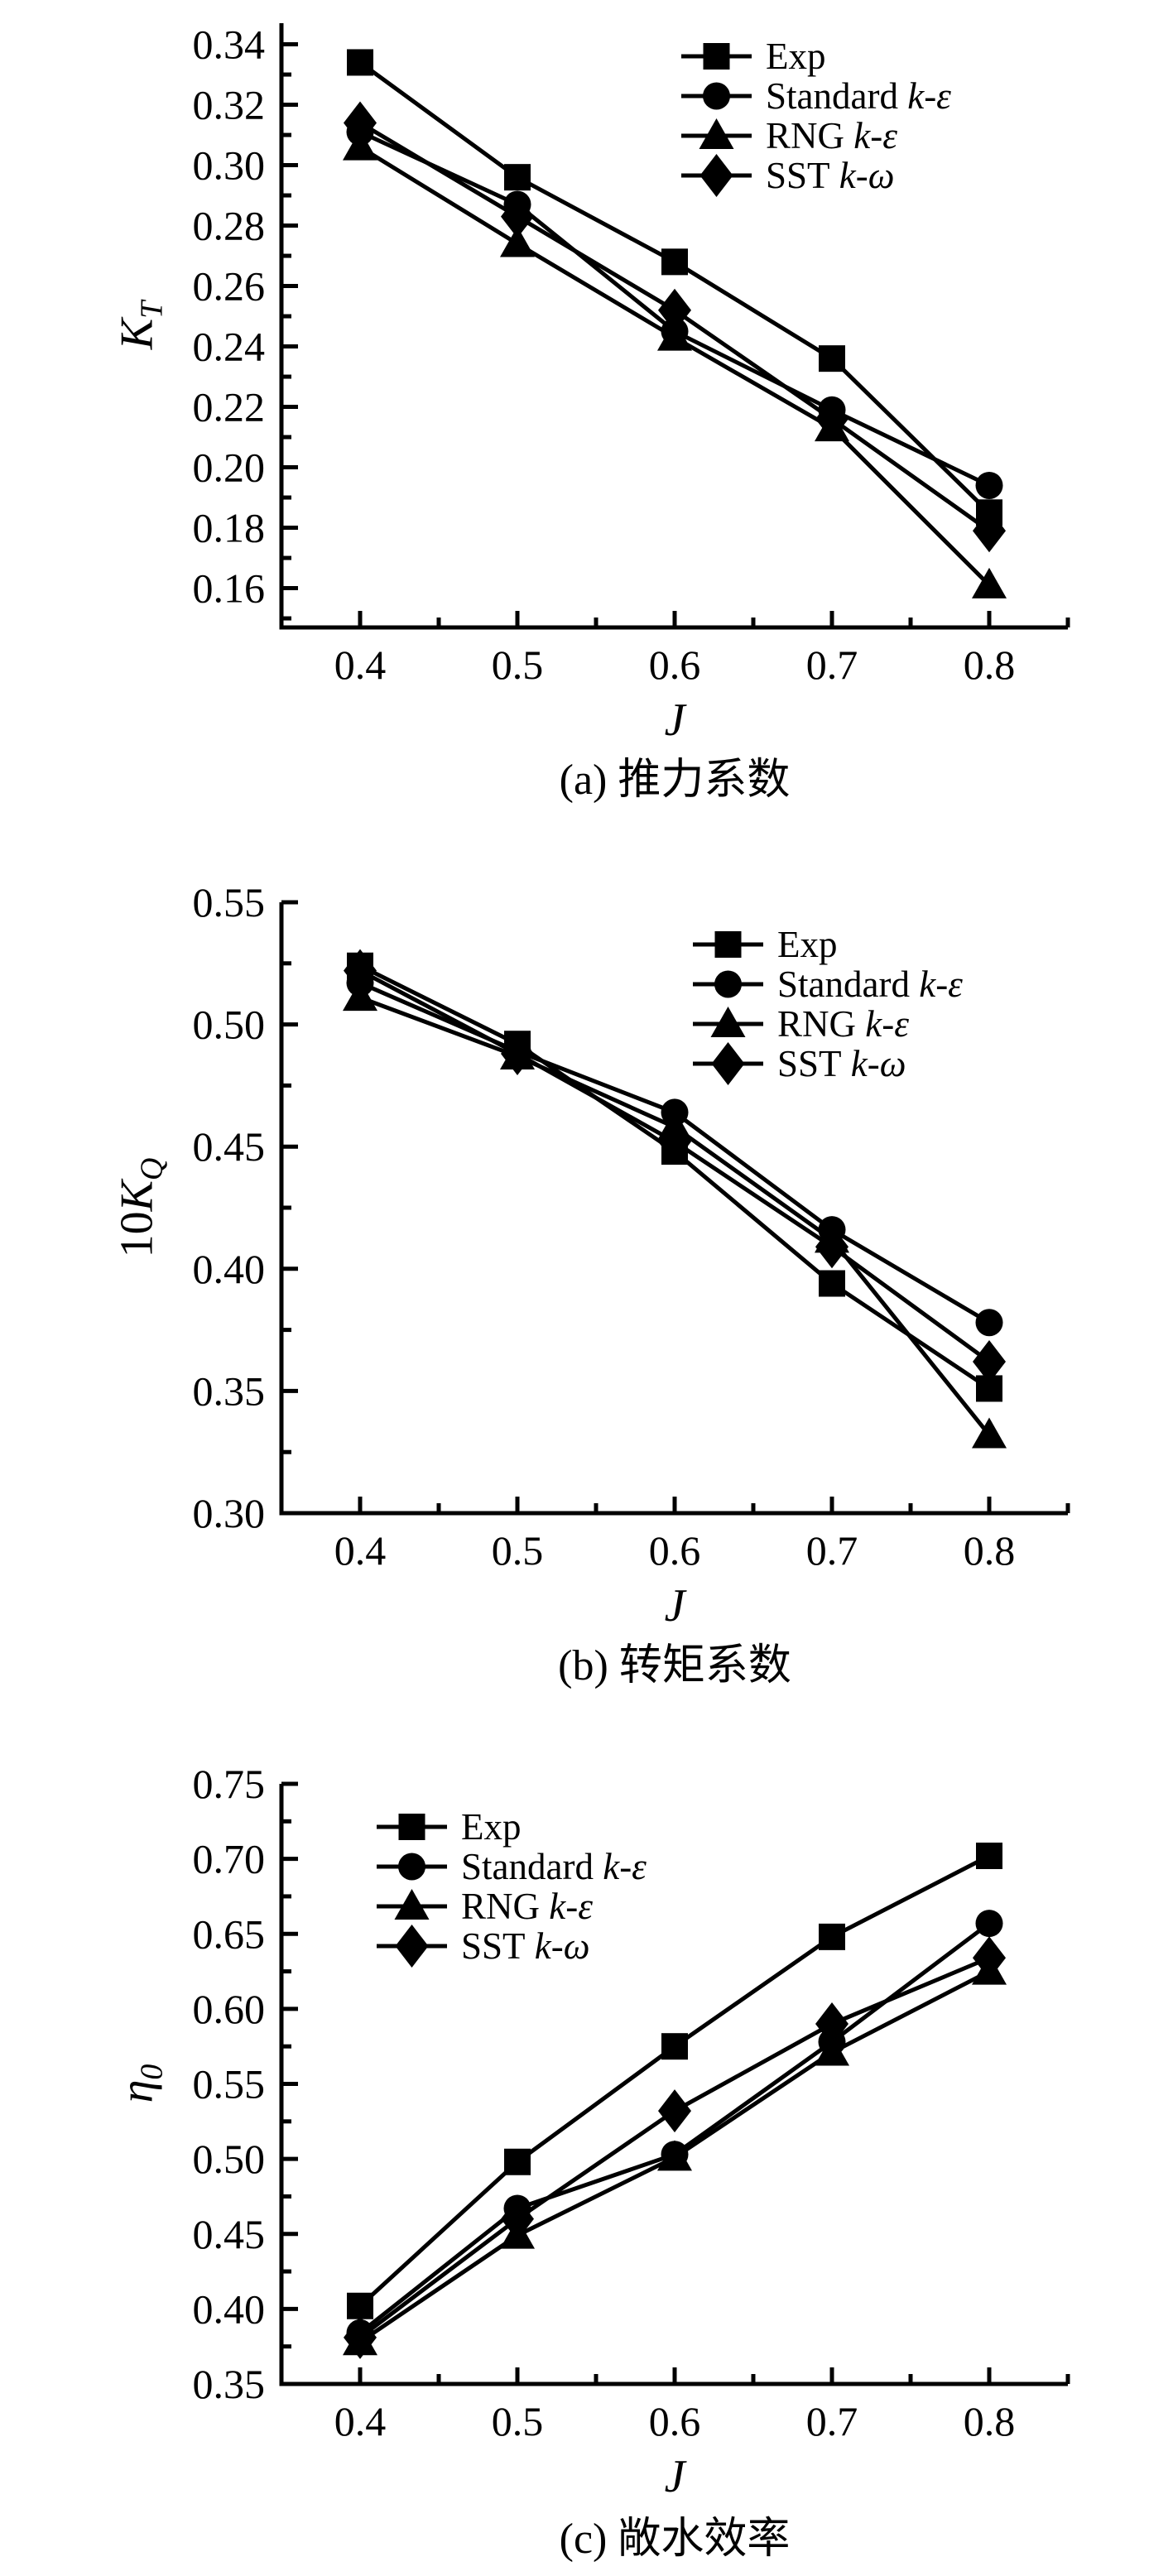  What do you see at coordinates (491, 1827) in the screenshot?
I see `legend-item-label: Exp` at bounding box center [491, 1827].